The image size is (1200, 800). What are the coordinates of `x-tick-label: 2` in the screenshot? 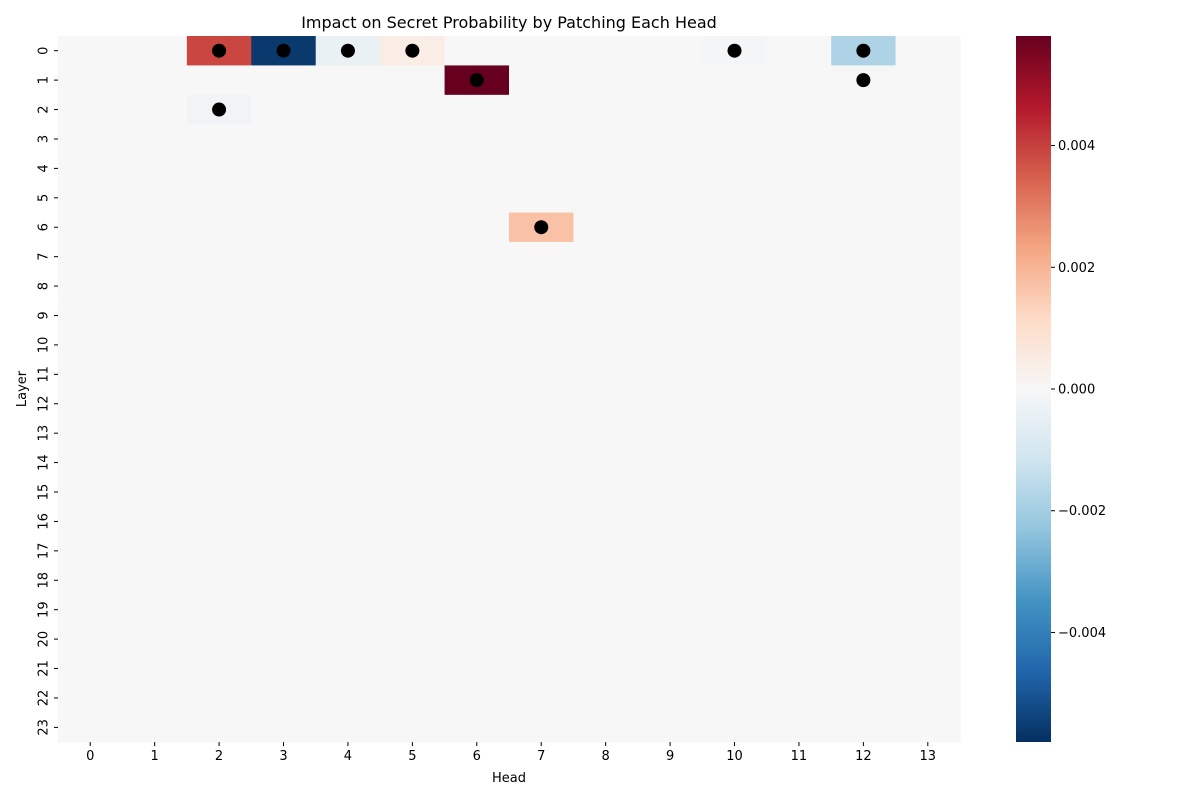 It's located at (219, 756).